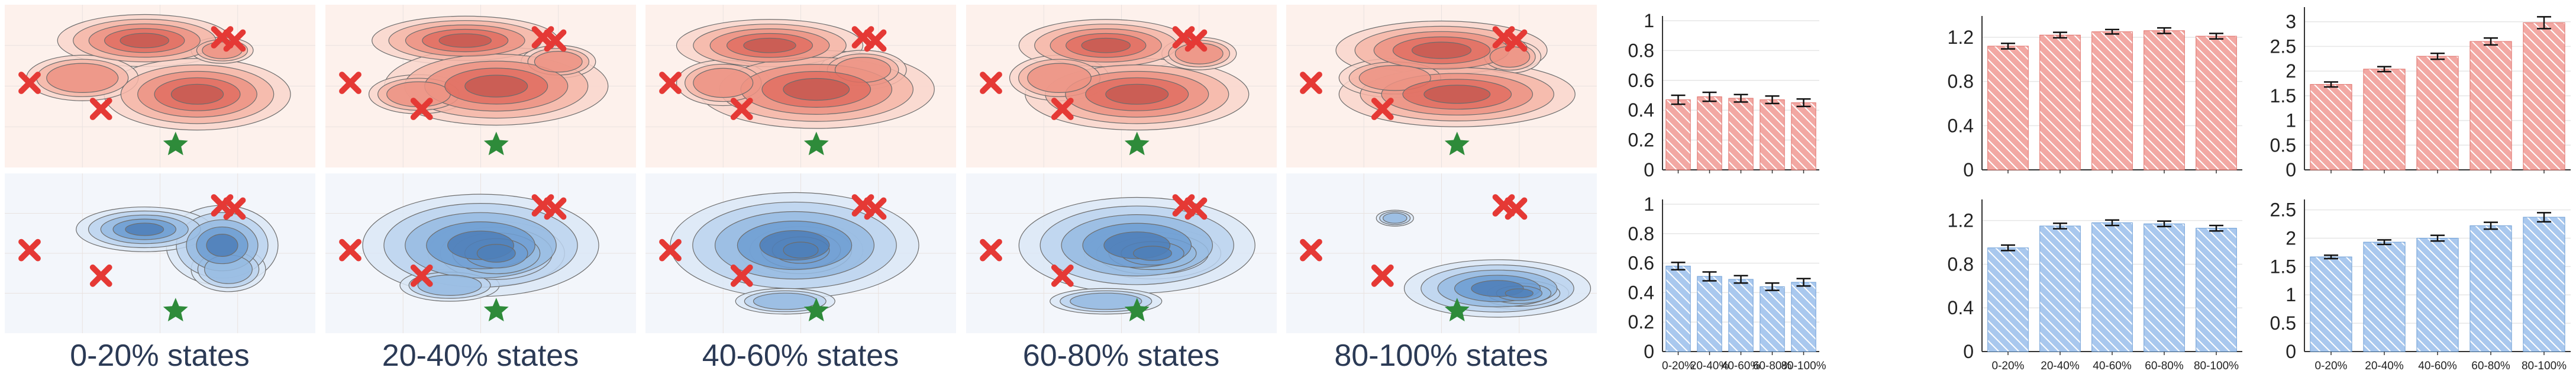 Image resolution: width=2576 pixels, height=377 pixels. What do you see at coordinates (800, 356) in the screenshot?
I see `caption-40-60: 40-60% states` at bounding box center [800, 356].